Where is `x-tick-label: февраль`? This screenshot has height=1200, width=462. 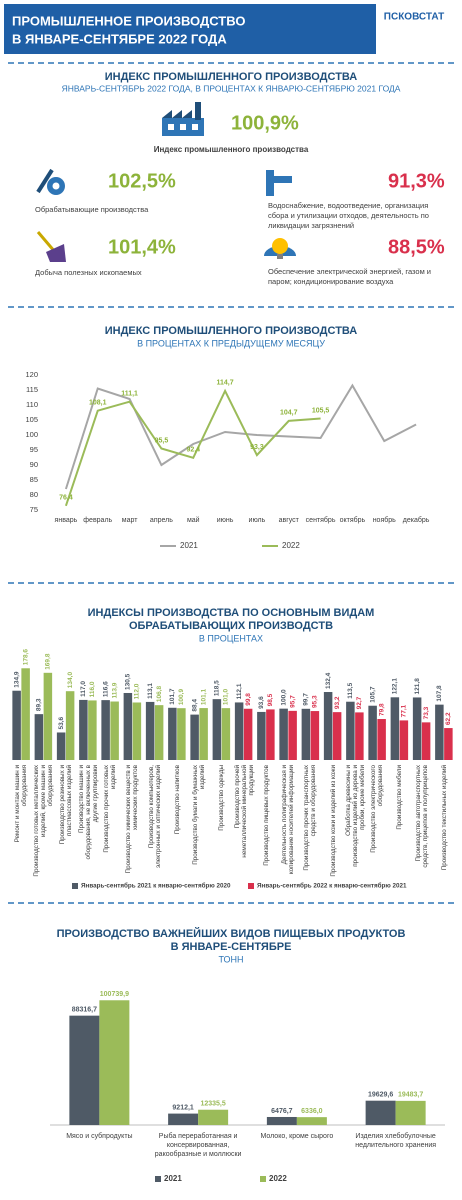 x-tick-label: февраль is located at coordinates (97, 520).